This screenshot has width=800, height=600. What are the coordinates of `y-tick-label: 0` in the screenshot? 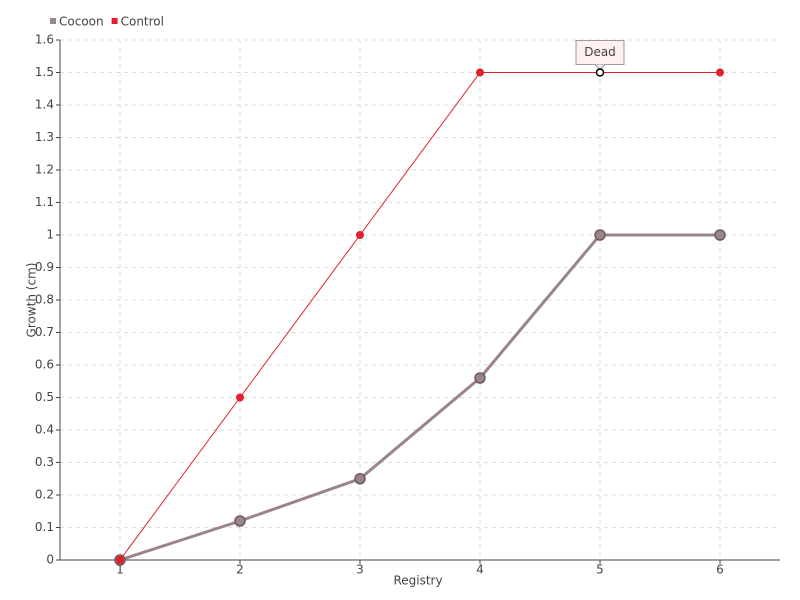 It's located at (50, 560).